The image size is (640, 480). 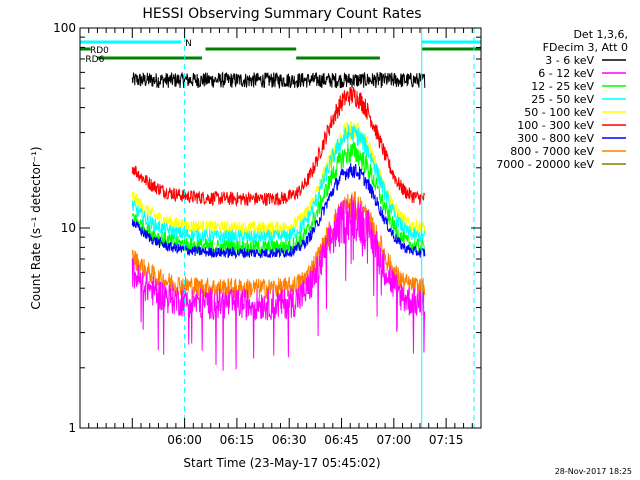 I want to click on attenuator-label-5: RD6, so click(x=94, y=60).